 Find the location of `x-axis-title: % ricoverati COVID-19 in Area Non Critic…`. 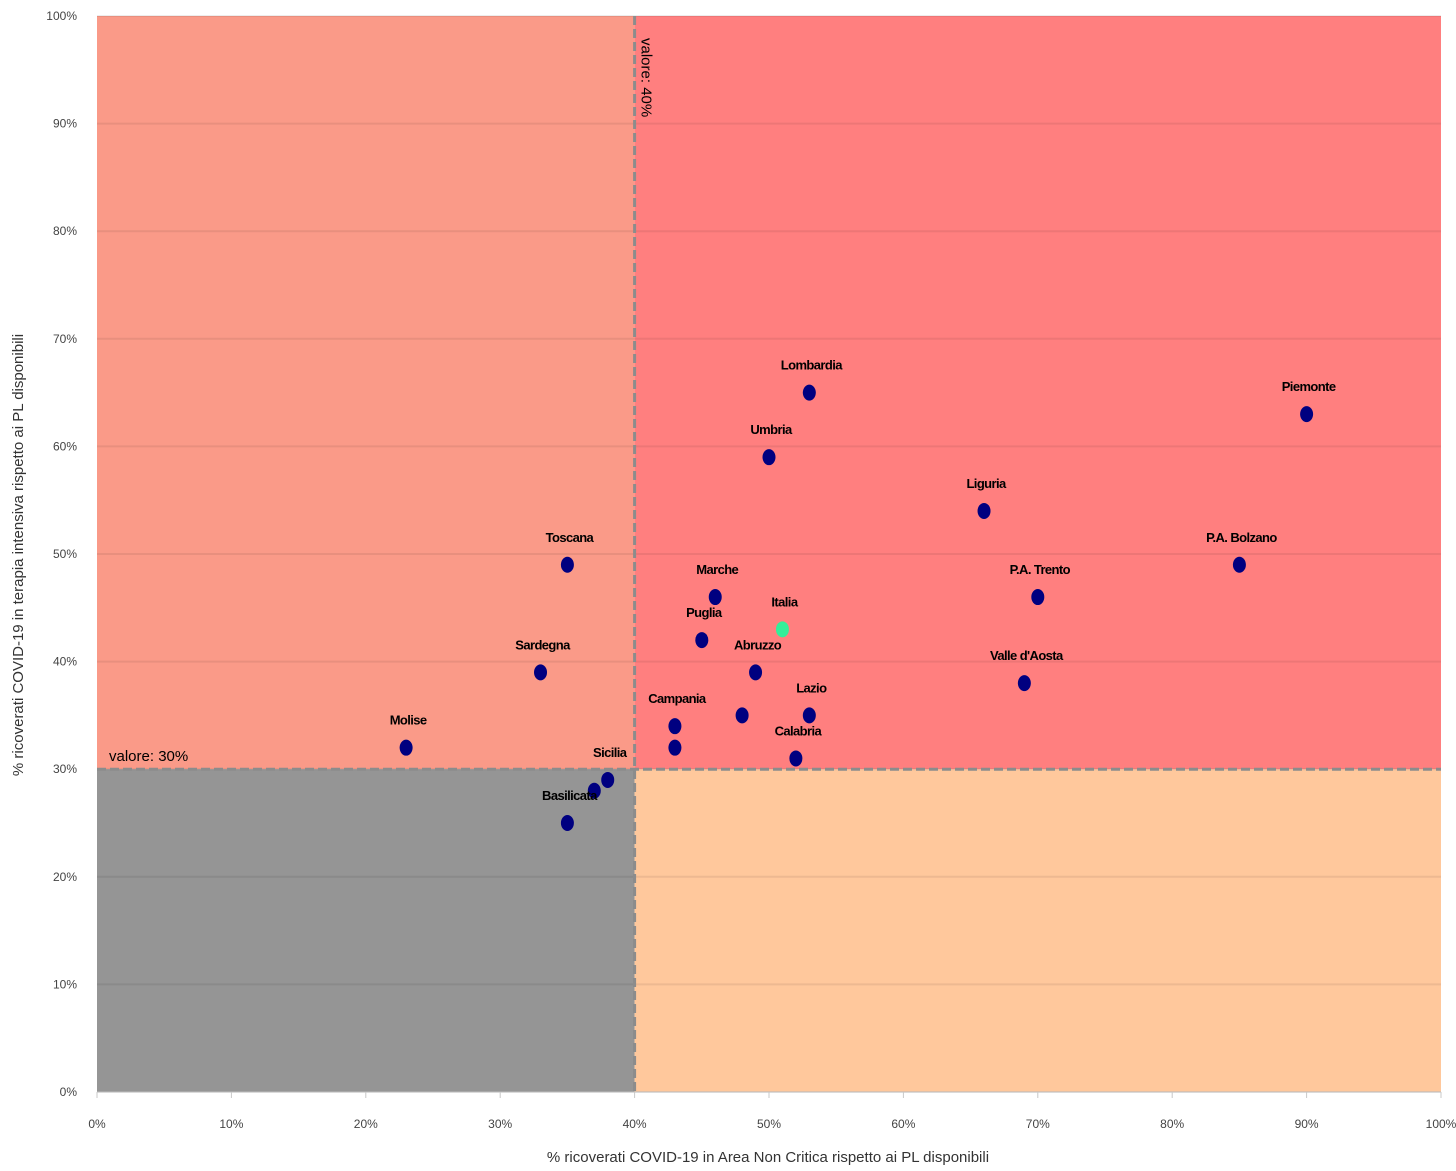

x-axis-title: % ricoverati COVID-19 in Area Non Critic… is located at coordinates (768, 1157).